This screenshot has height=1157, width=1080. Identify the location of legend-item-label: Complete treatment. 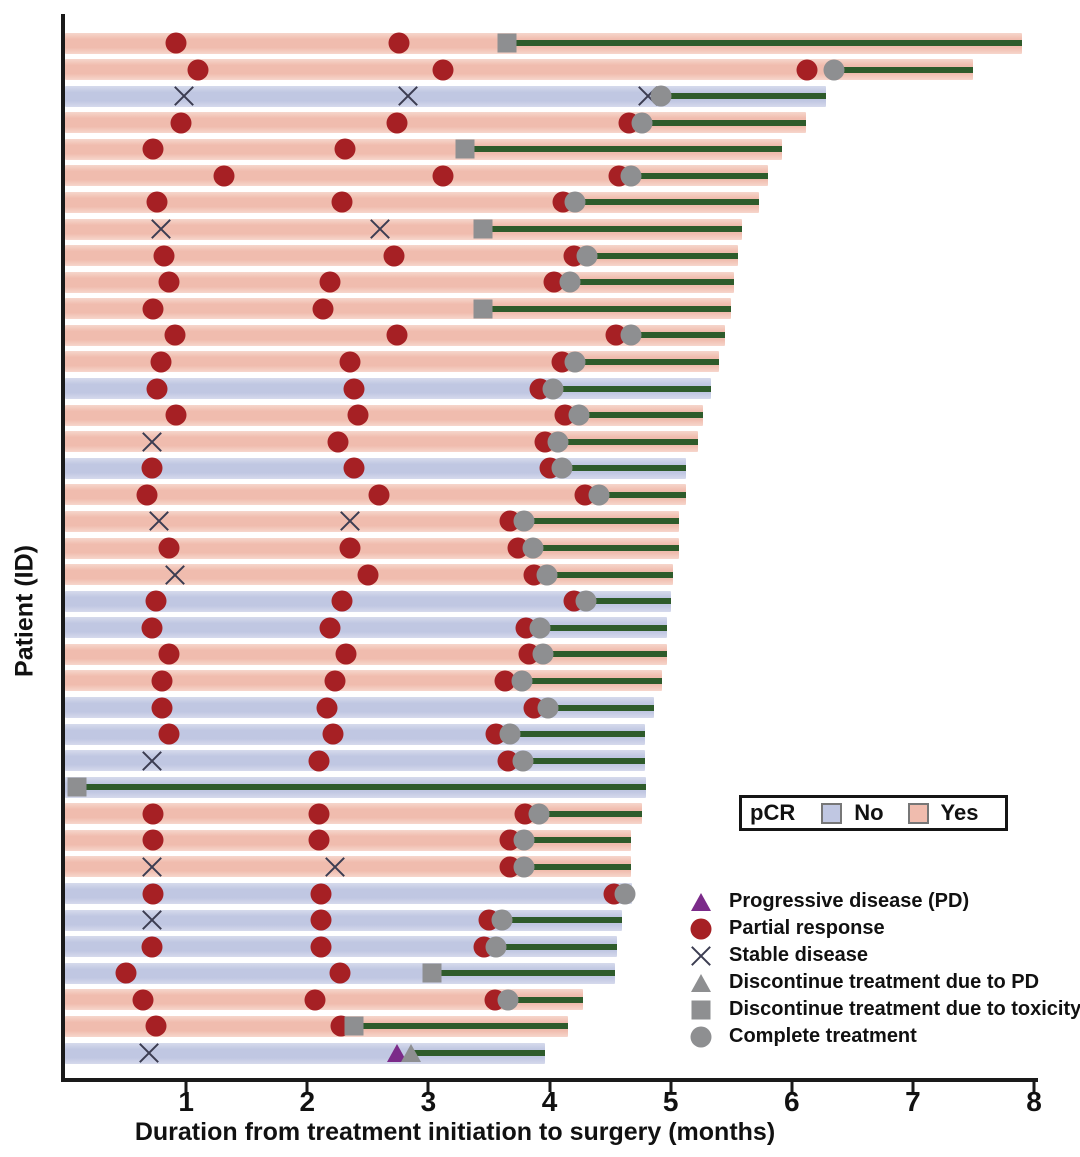
(823, 1036).